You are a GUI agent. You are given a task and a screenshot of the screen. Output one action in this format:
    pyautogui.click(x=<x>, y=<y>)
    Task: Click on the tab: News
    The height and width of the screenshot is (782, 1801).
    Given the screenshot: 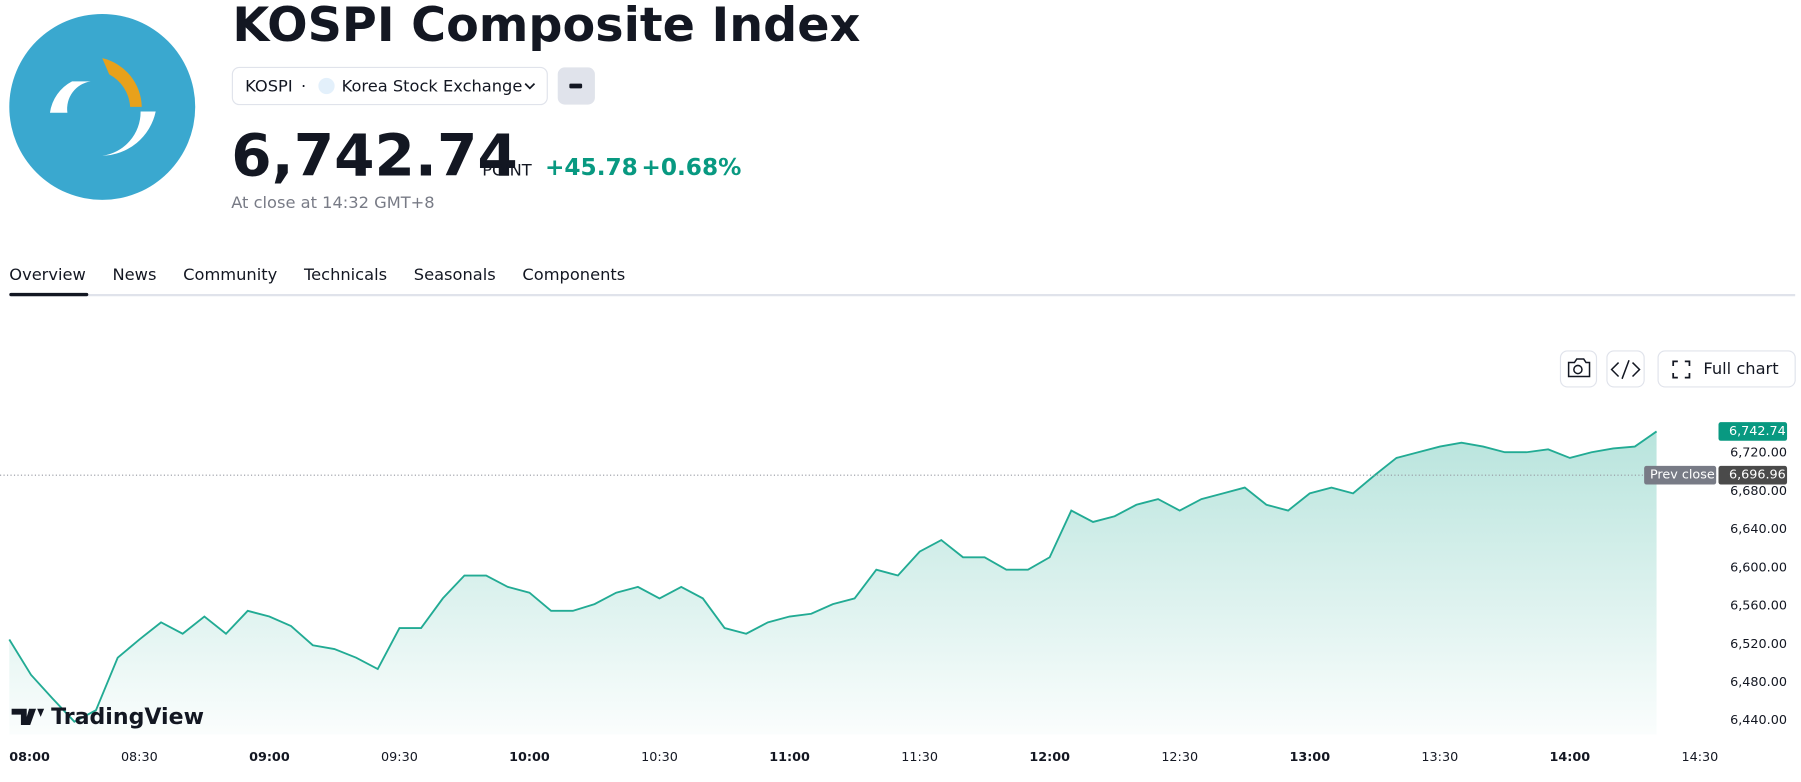 What is the action you would take?
    pyautogui.click(x=135, y=274)
    